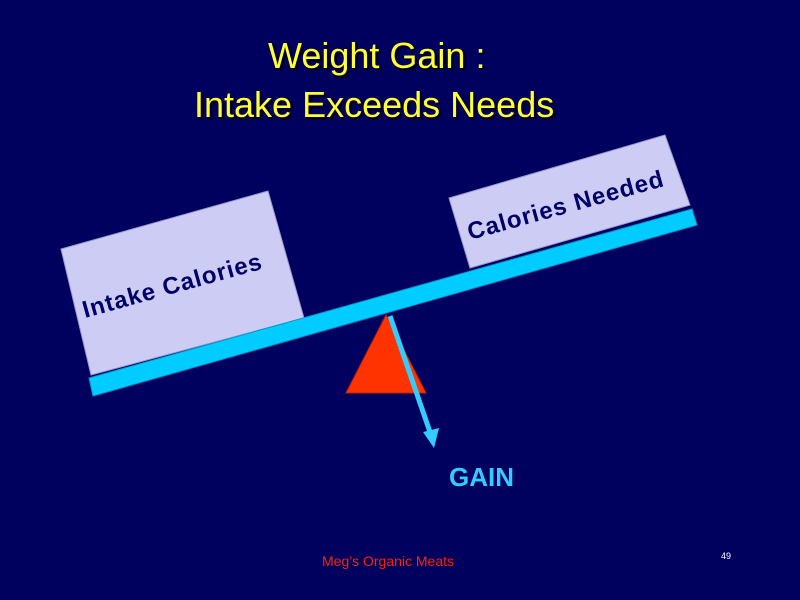 The width and height of the screenshot is (800, 600). I want to click on page-number: 49, so click(726, 556).